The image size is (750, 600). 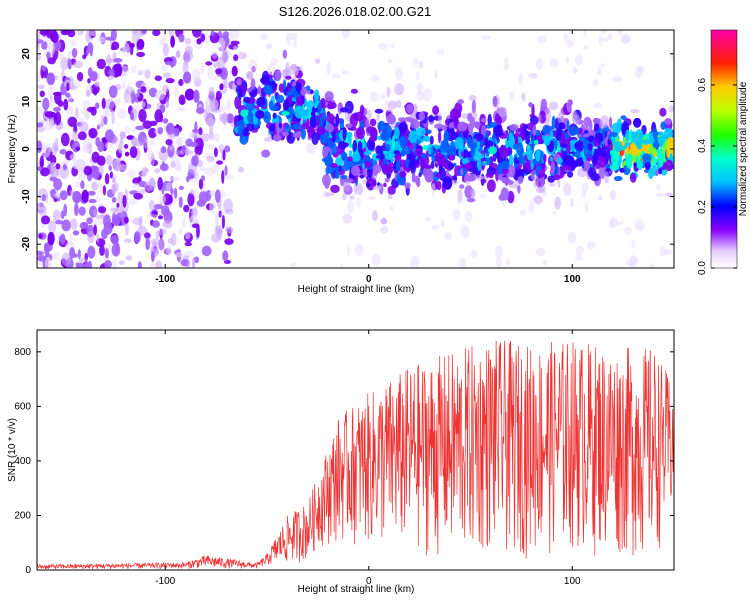 I want to click on colorbar-label: Normalized spectral amplitude, so click(x=743, y=148).